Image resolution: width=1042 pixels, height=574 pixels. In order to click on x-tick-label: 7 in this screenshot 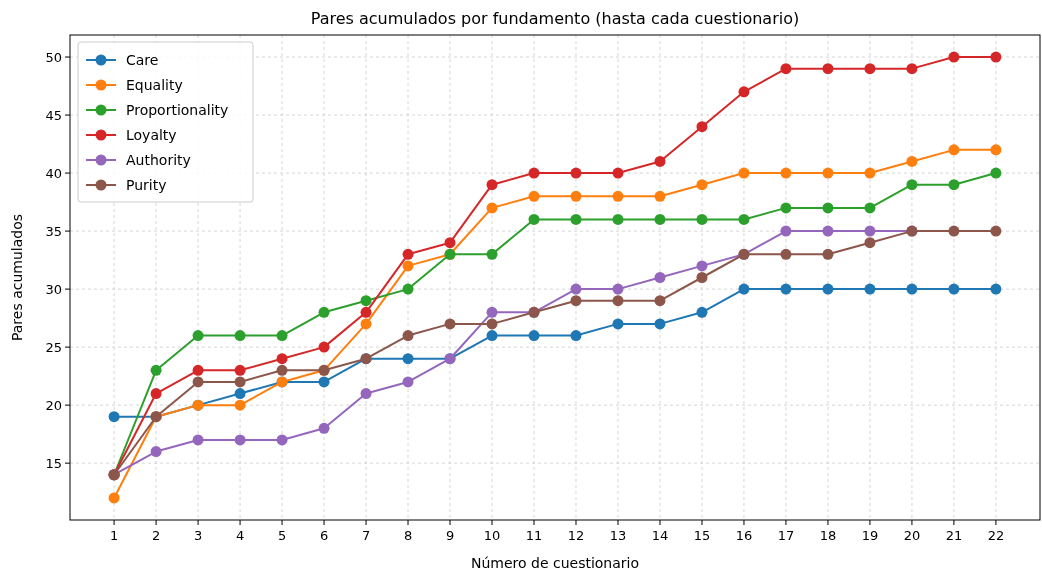, I will do `click(366, 535)`.